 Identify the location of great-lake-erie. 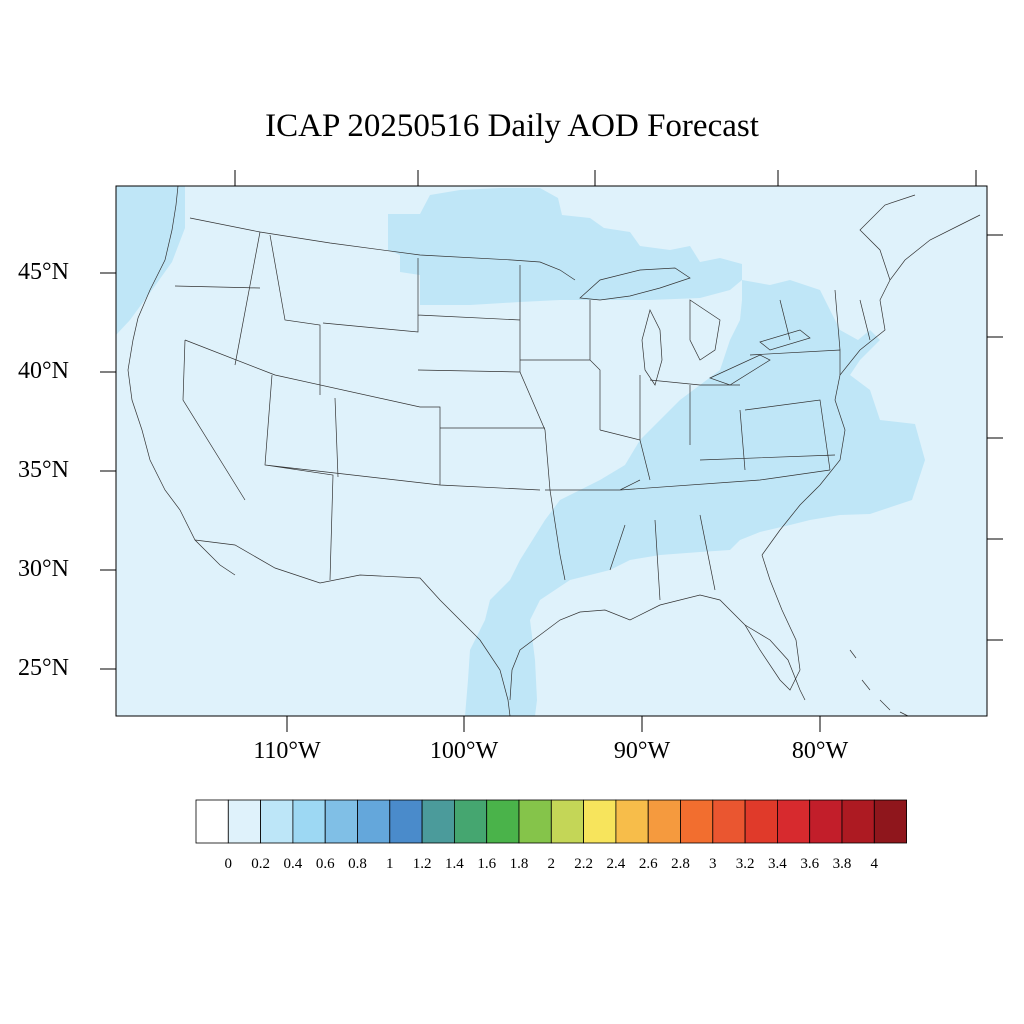
(740, 370).